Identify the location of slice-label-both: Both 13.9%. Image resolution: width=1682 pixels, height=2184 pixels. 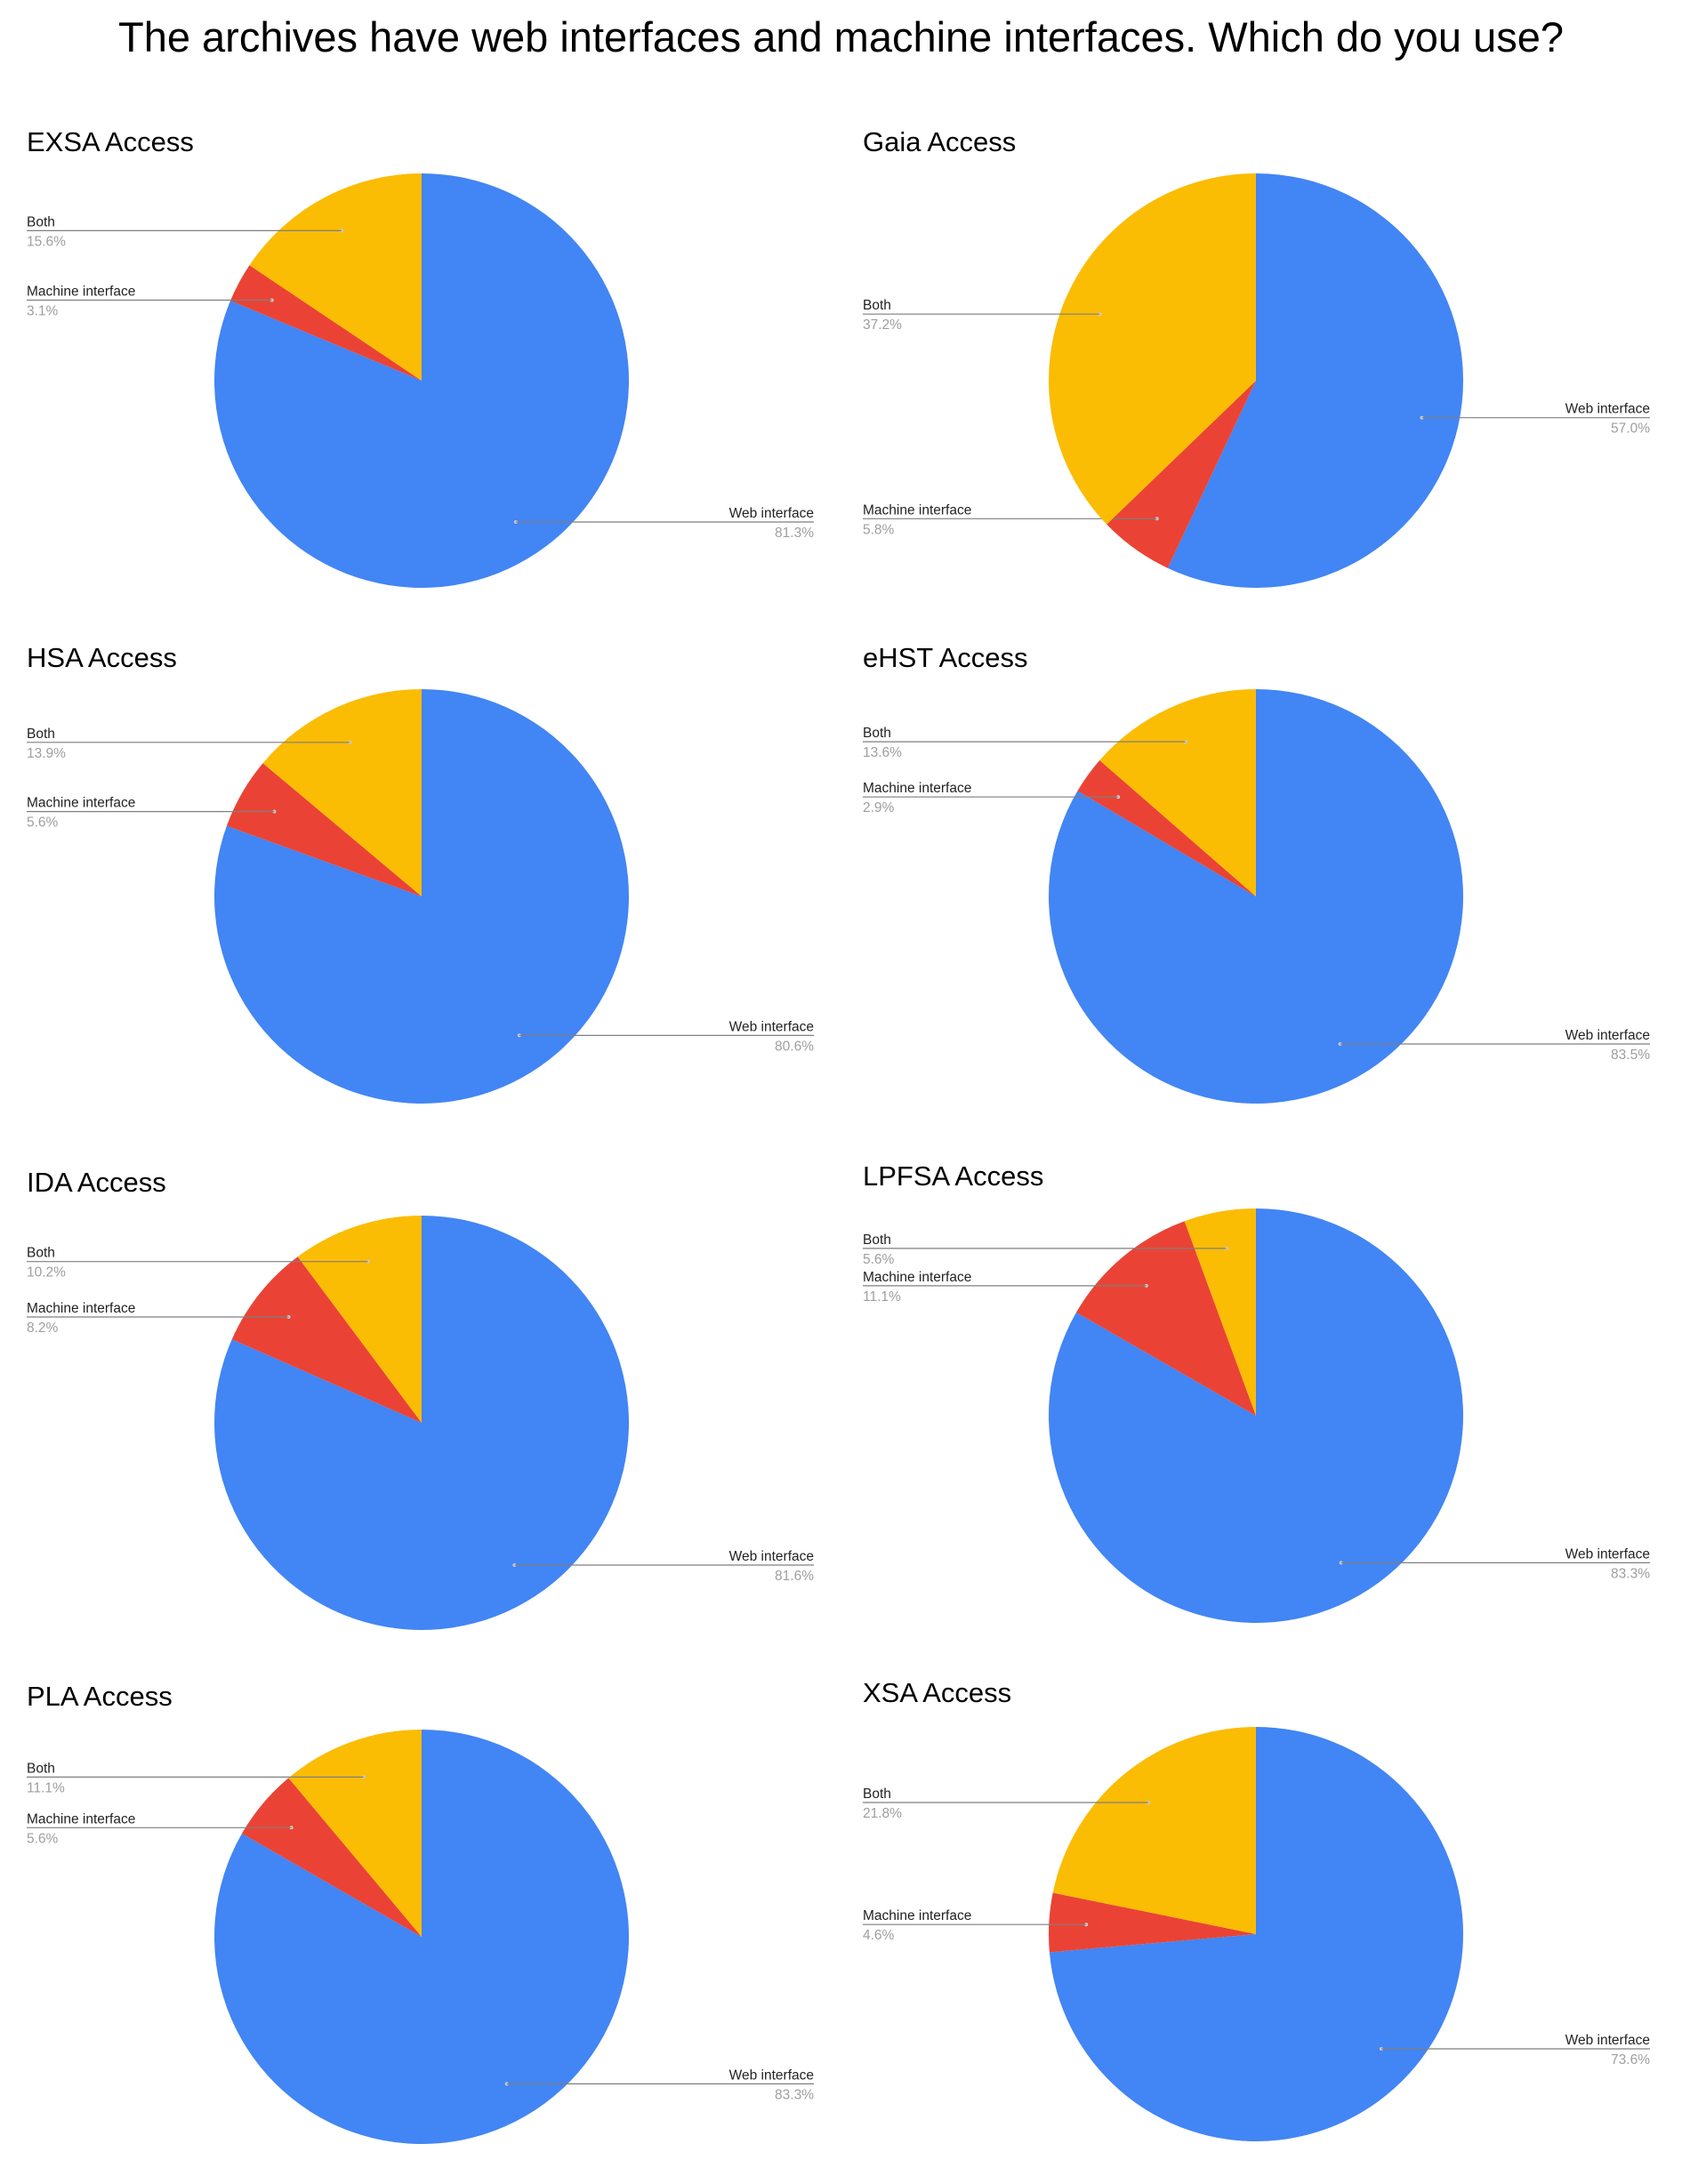
(189, 744).